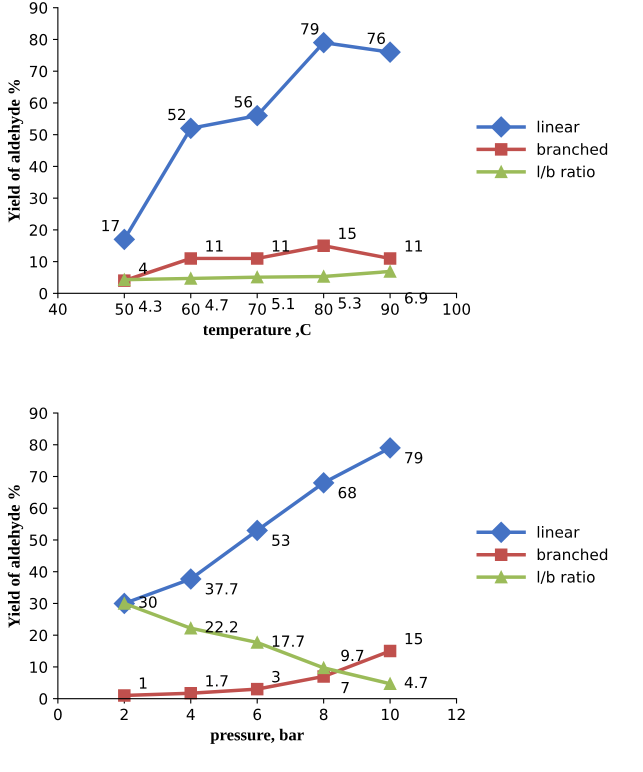 The height and width of the screenshot is (772, 643). What do you see at coordinates (148, 602) in the screenshot?
I see `data-label: 30` at bounding box center [148, 602].